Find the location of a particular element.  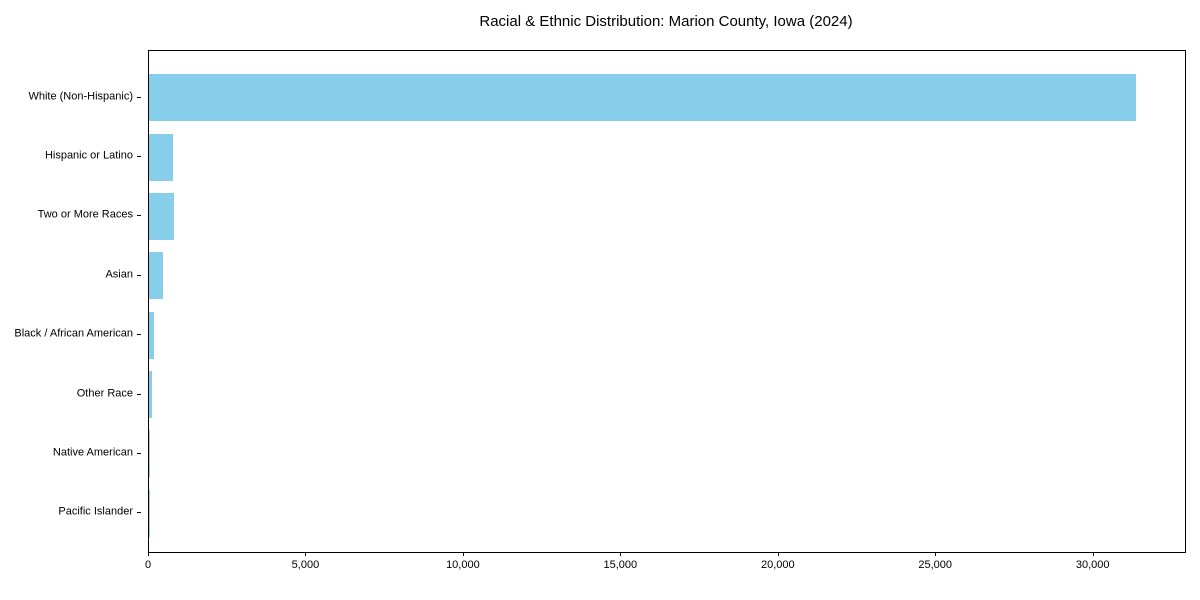

x-tick-label-0: 0 is located at coordinates (148, 565).